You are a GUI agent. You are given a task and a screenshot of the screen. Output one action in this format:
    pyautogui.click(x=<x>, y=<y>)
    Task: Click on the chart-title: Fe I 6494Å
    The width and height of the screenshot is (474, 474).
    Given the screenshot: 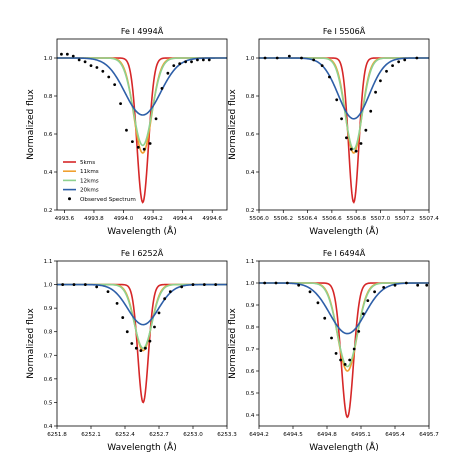 What is the action you would take?
    pyautogui.click(x=344, y=253)
    